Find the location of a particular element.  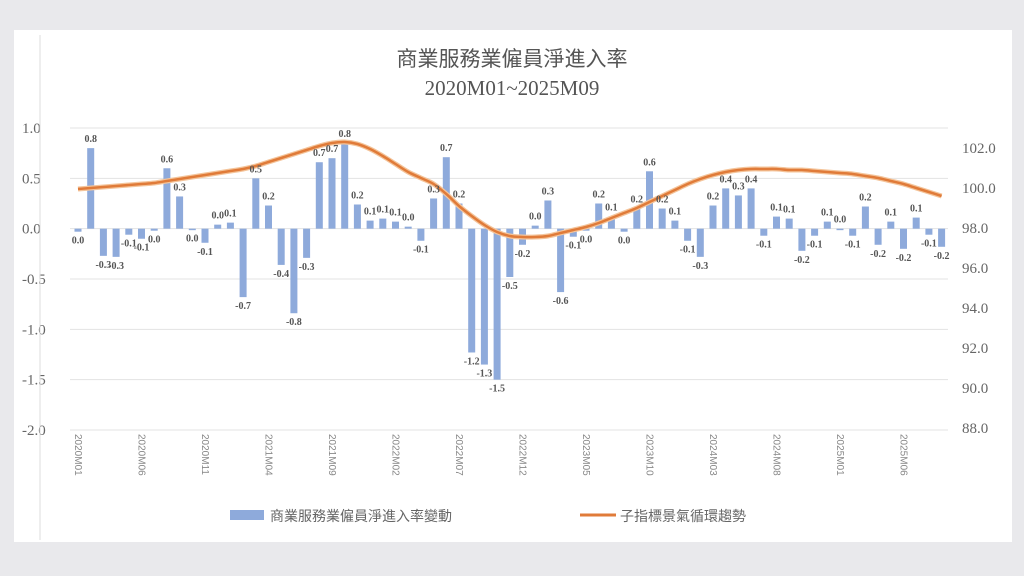

x-tick-label: 2024M03 is located at coordinates (712, 455).